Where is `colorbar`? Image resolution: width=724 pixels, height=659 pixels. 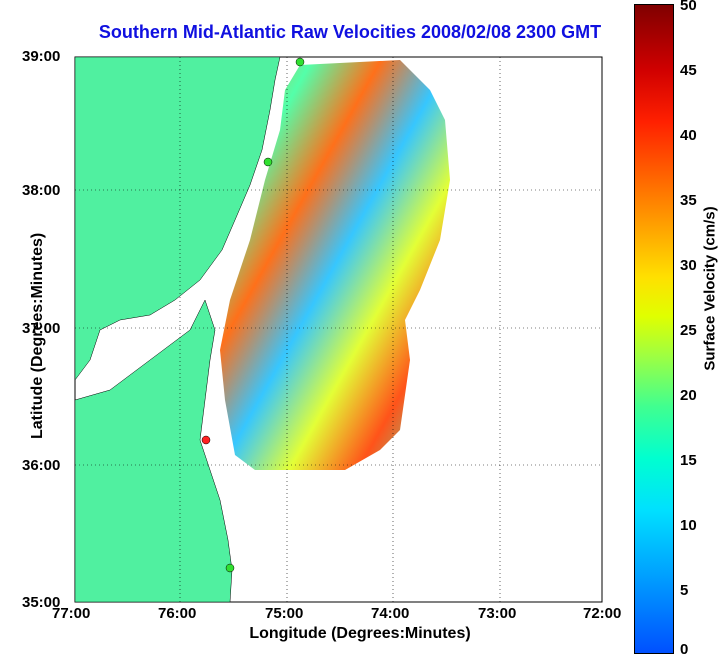 colorbar is located at coordinates (654, 329).